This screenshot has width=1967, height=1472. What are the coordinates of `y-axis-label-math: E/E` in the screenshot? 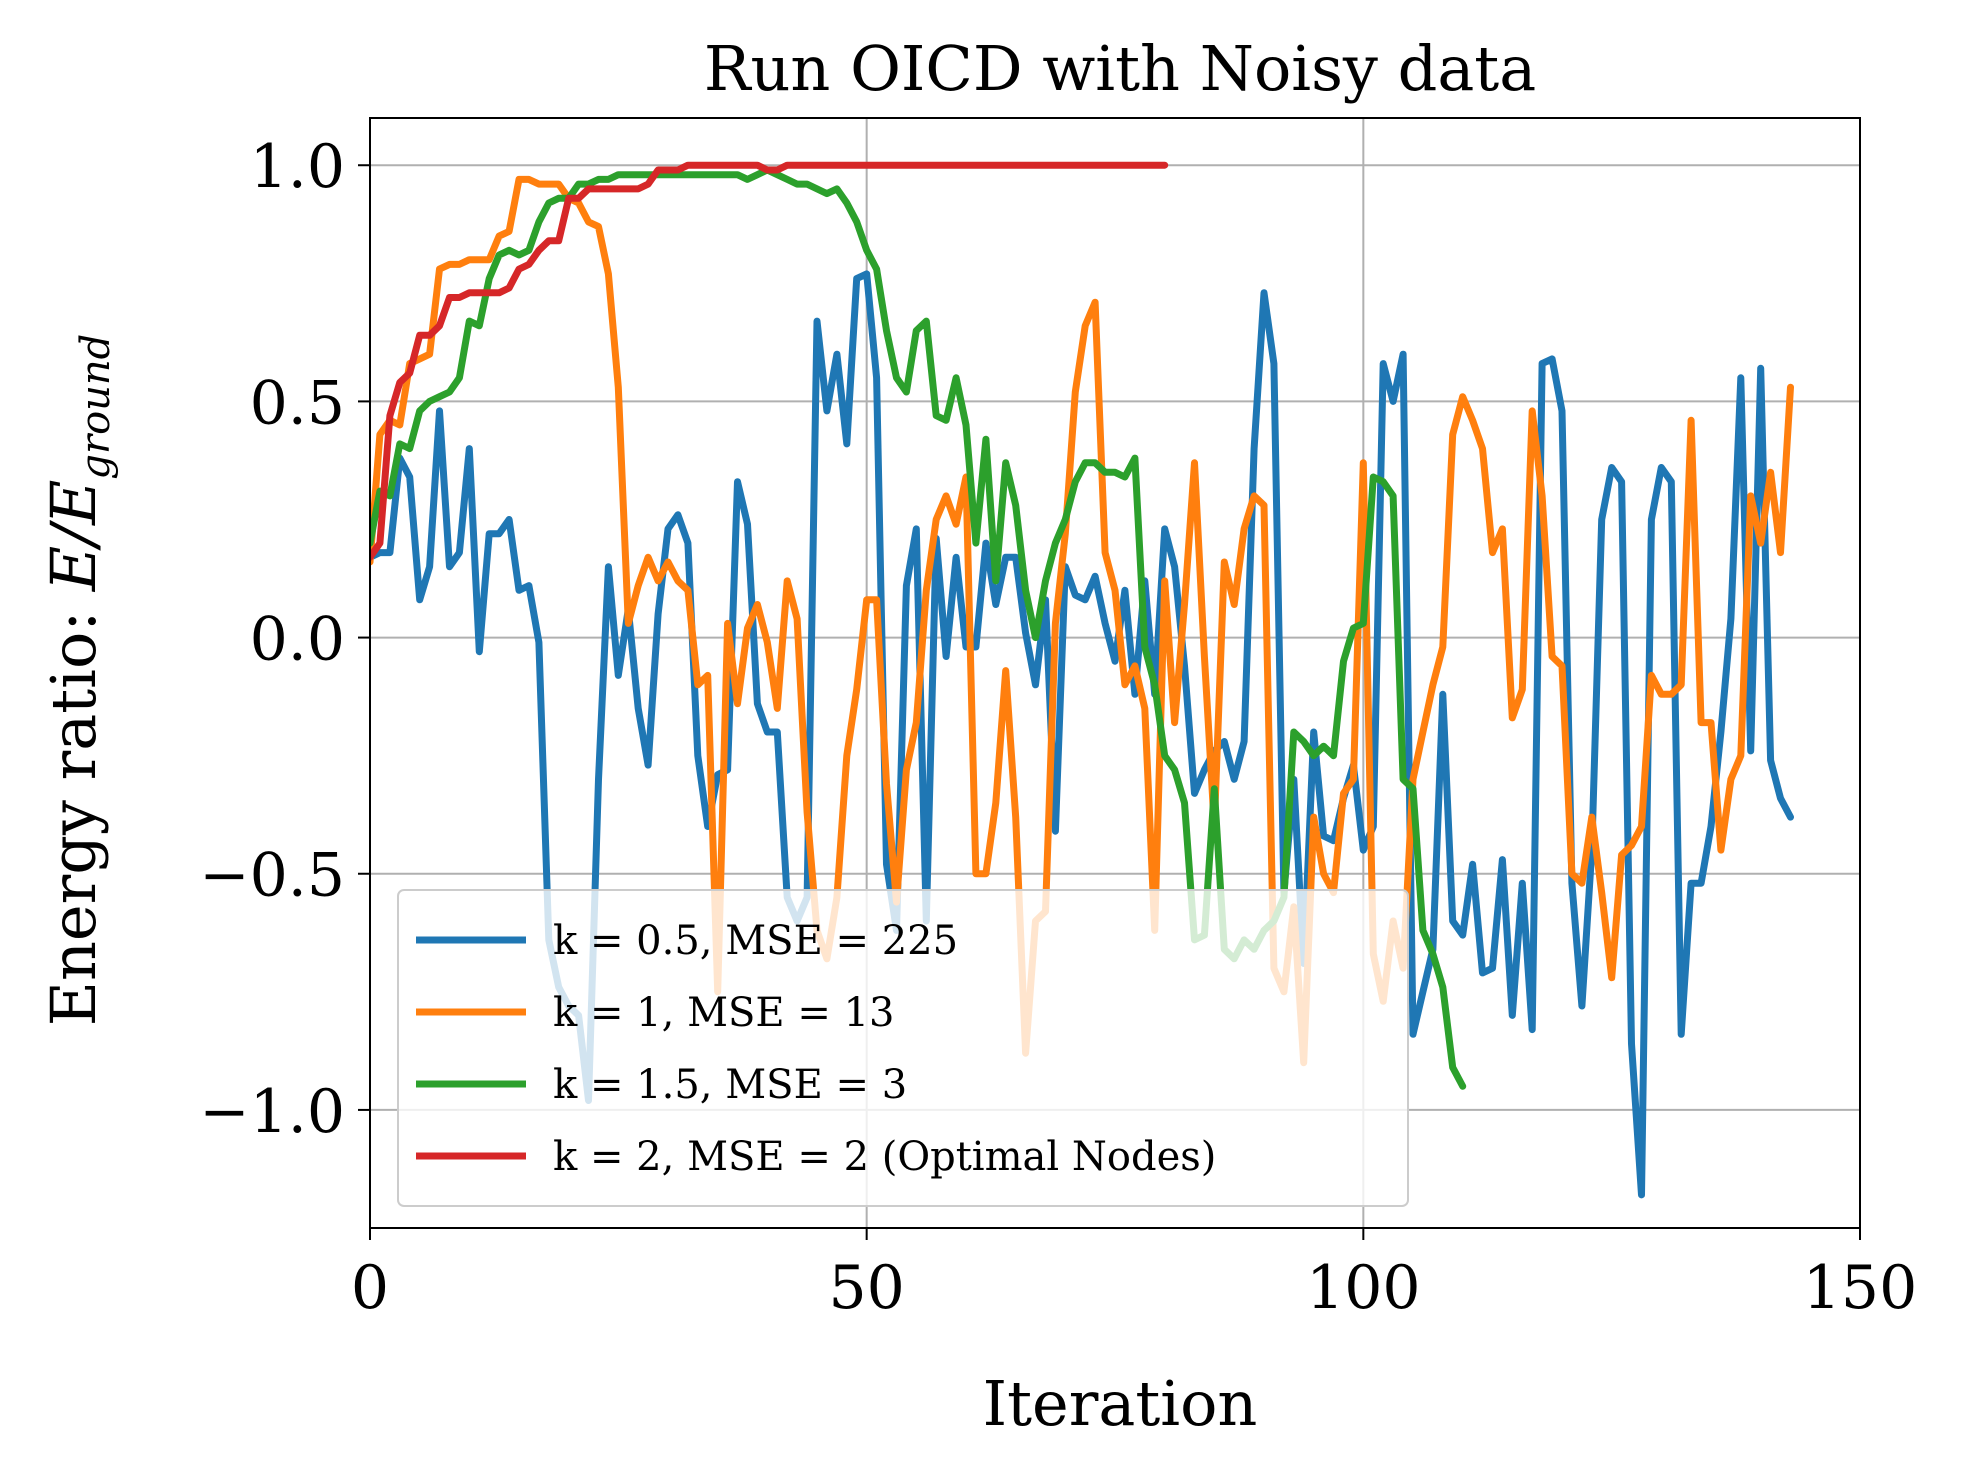 It's located at (73, 536).